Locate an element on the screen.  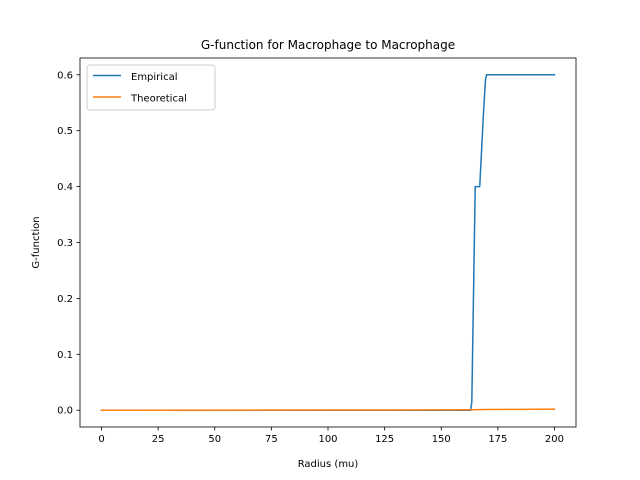
series-line-theoretical is located at coordinates (328, 409).